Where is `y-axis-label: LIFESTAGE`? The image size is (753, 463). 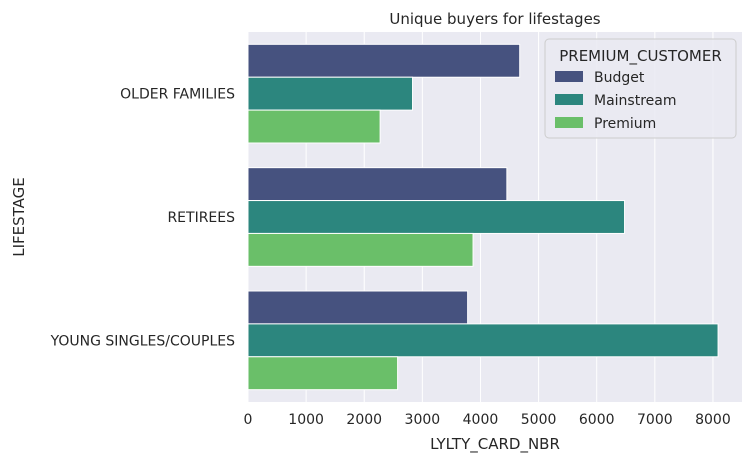 y-axis-label: LIFESTAGE is located at coordinates (19, 217).